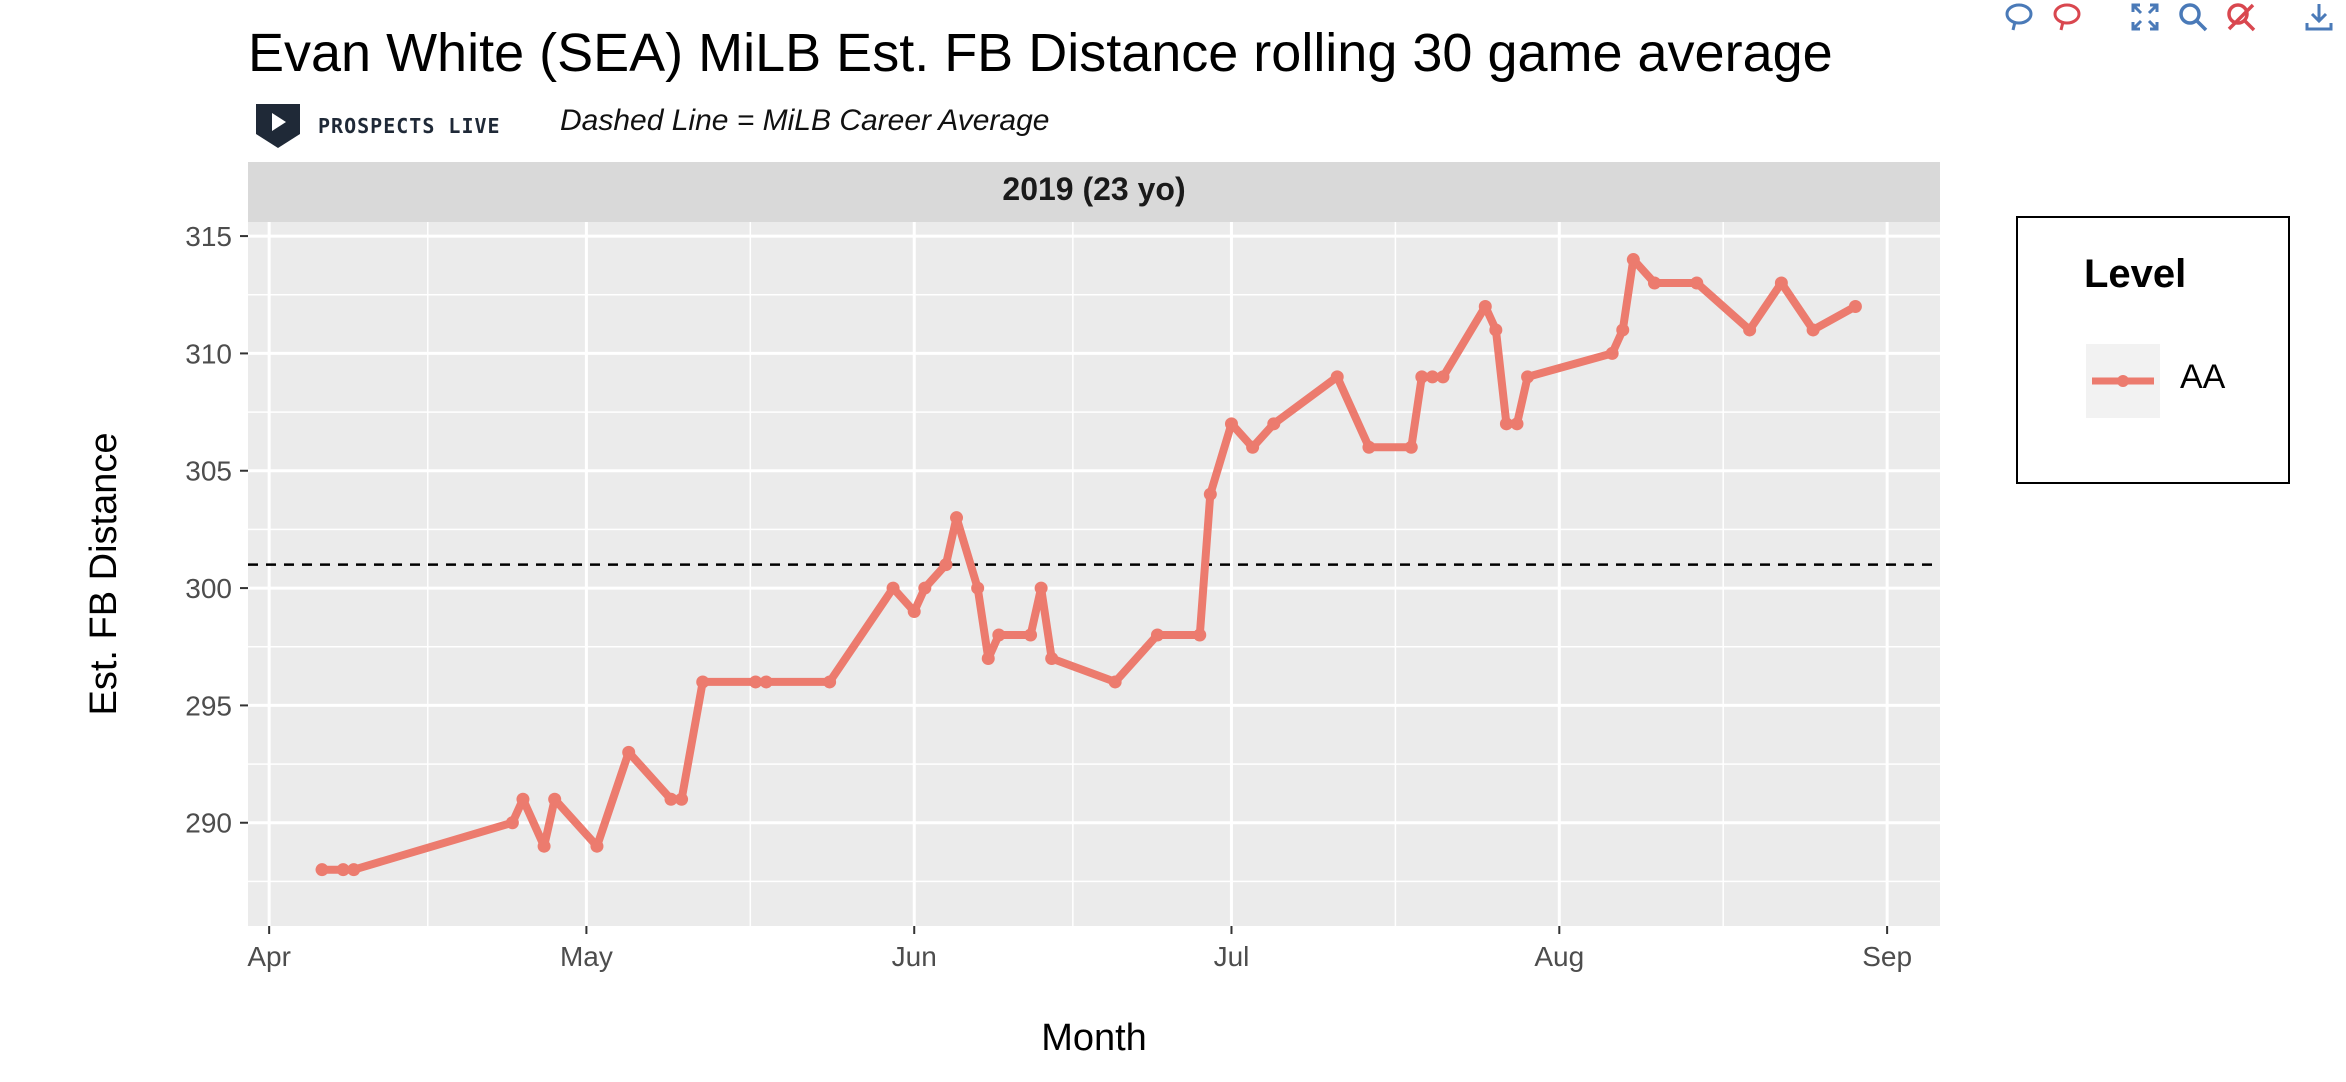  I want to click on x-tick-label: Aug, so click(1559, 956).